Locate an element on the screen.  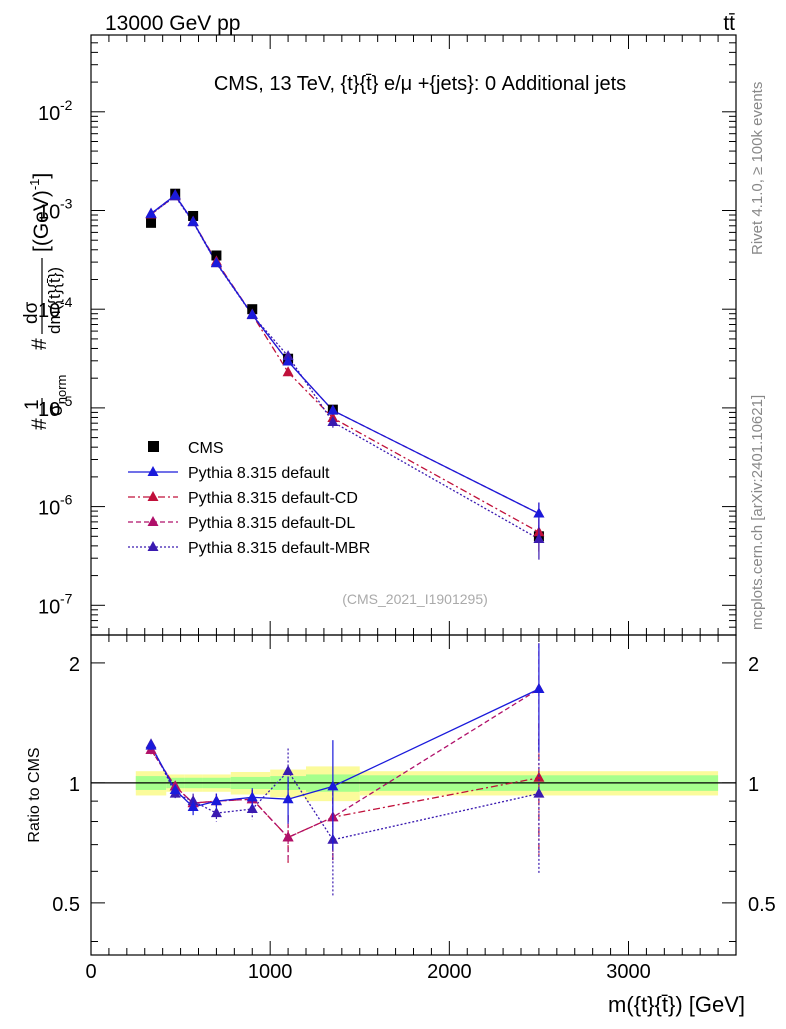
legend-label: Pythia 8.315 default-CD is located at coordinates (273, 498).